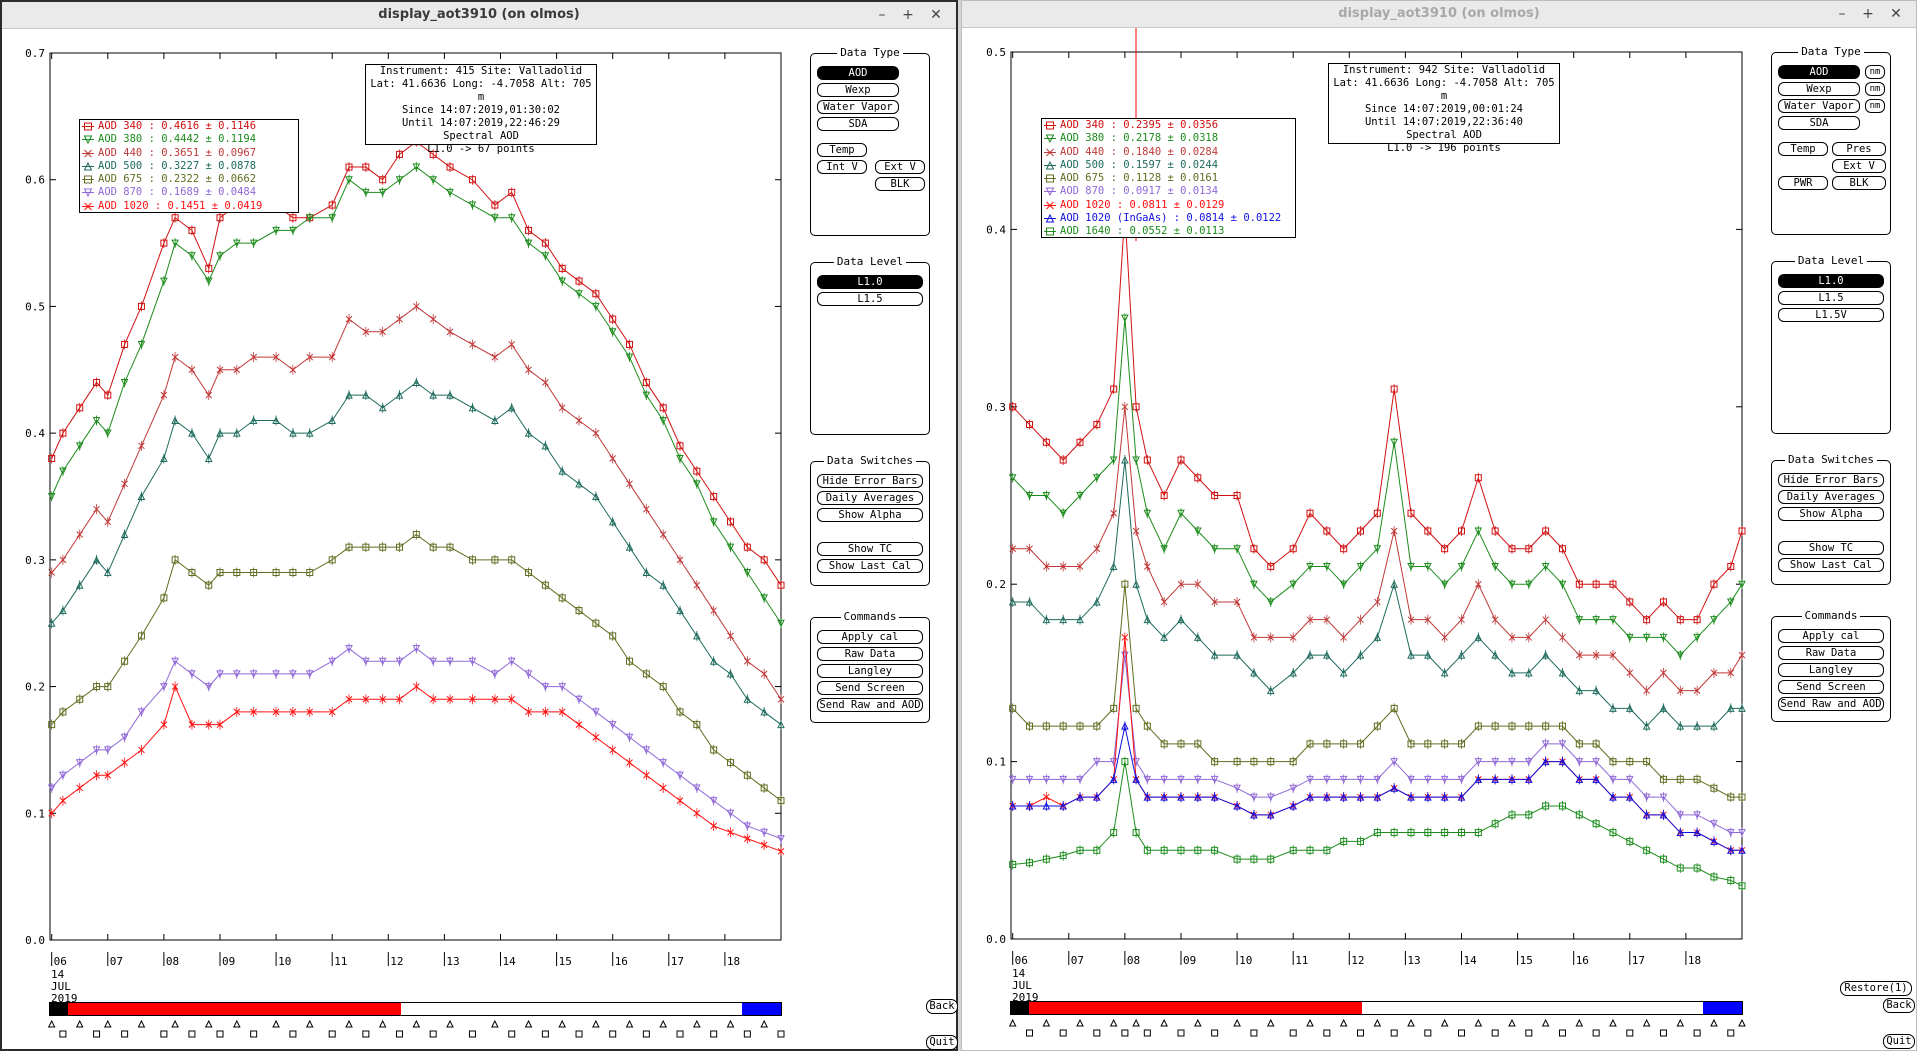 This screenshot has height=1051, width=1917. What do you see at coordinates (452, 961) in the screenshot?
I see `x-tick-label: 13` at bounding box center [452, 961].